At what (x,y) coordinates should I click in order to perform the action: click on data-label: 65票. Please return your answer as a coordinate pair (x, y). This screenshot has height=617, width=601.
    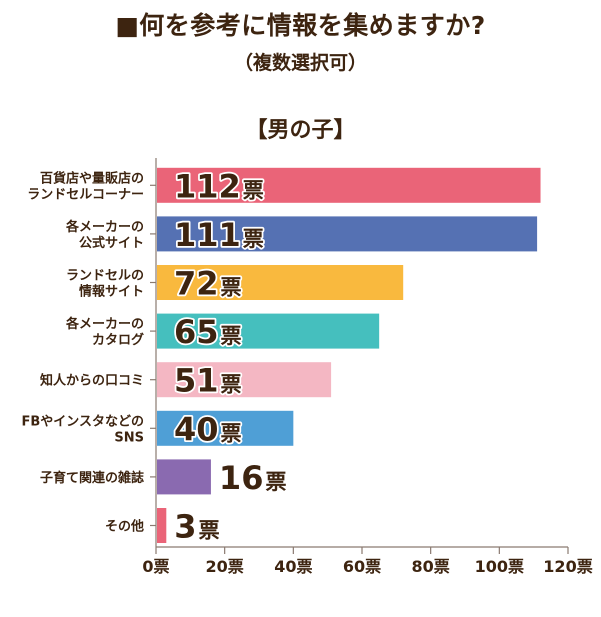
    Looking at the image, I should click on (208, 332).